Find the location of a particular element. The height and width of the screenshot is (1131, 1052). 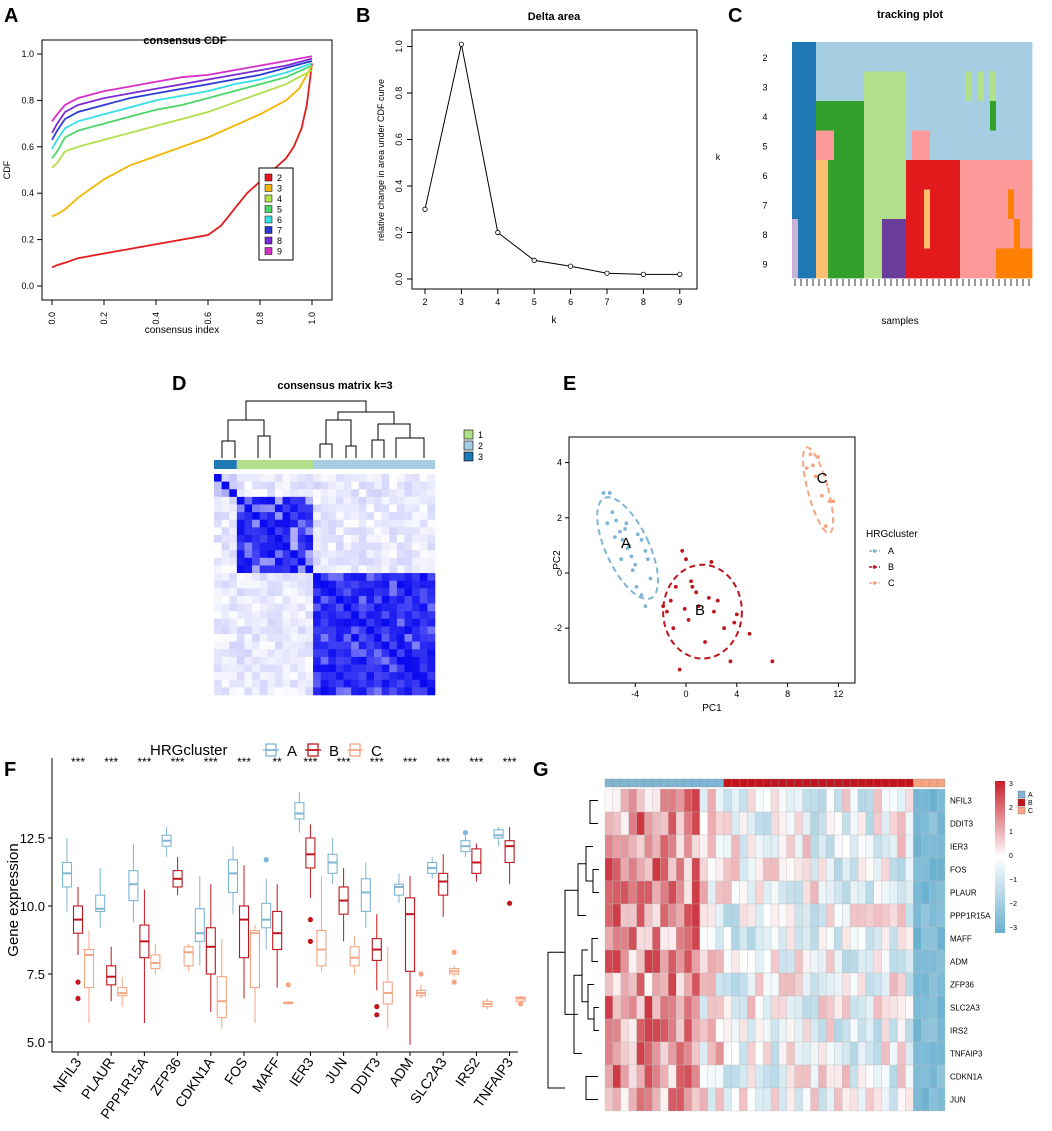

panel-e-legend-label: C is located at coordinates (891, 583).